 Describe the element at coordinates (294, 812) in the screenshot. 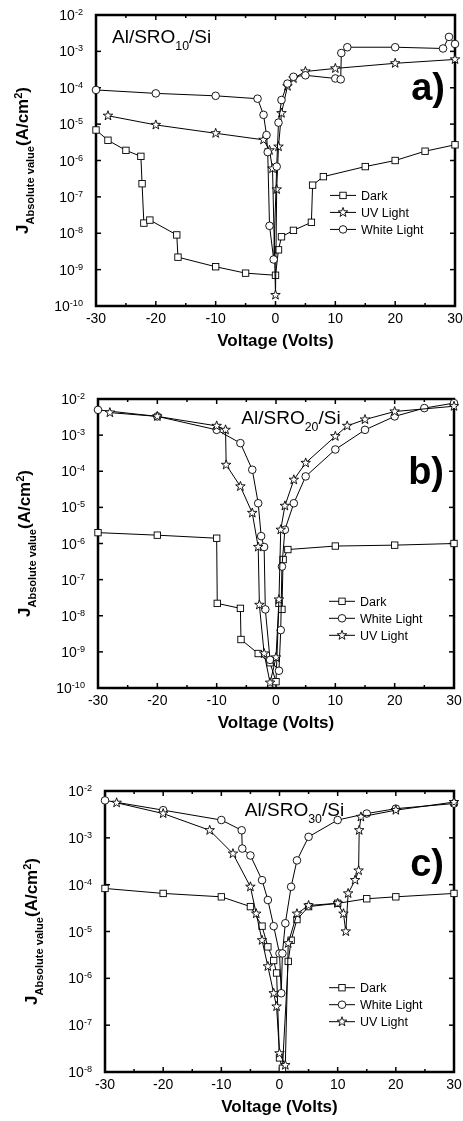

I see `annotation: Al/SRO$_{30}$/Si` at that location.